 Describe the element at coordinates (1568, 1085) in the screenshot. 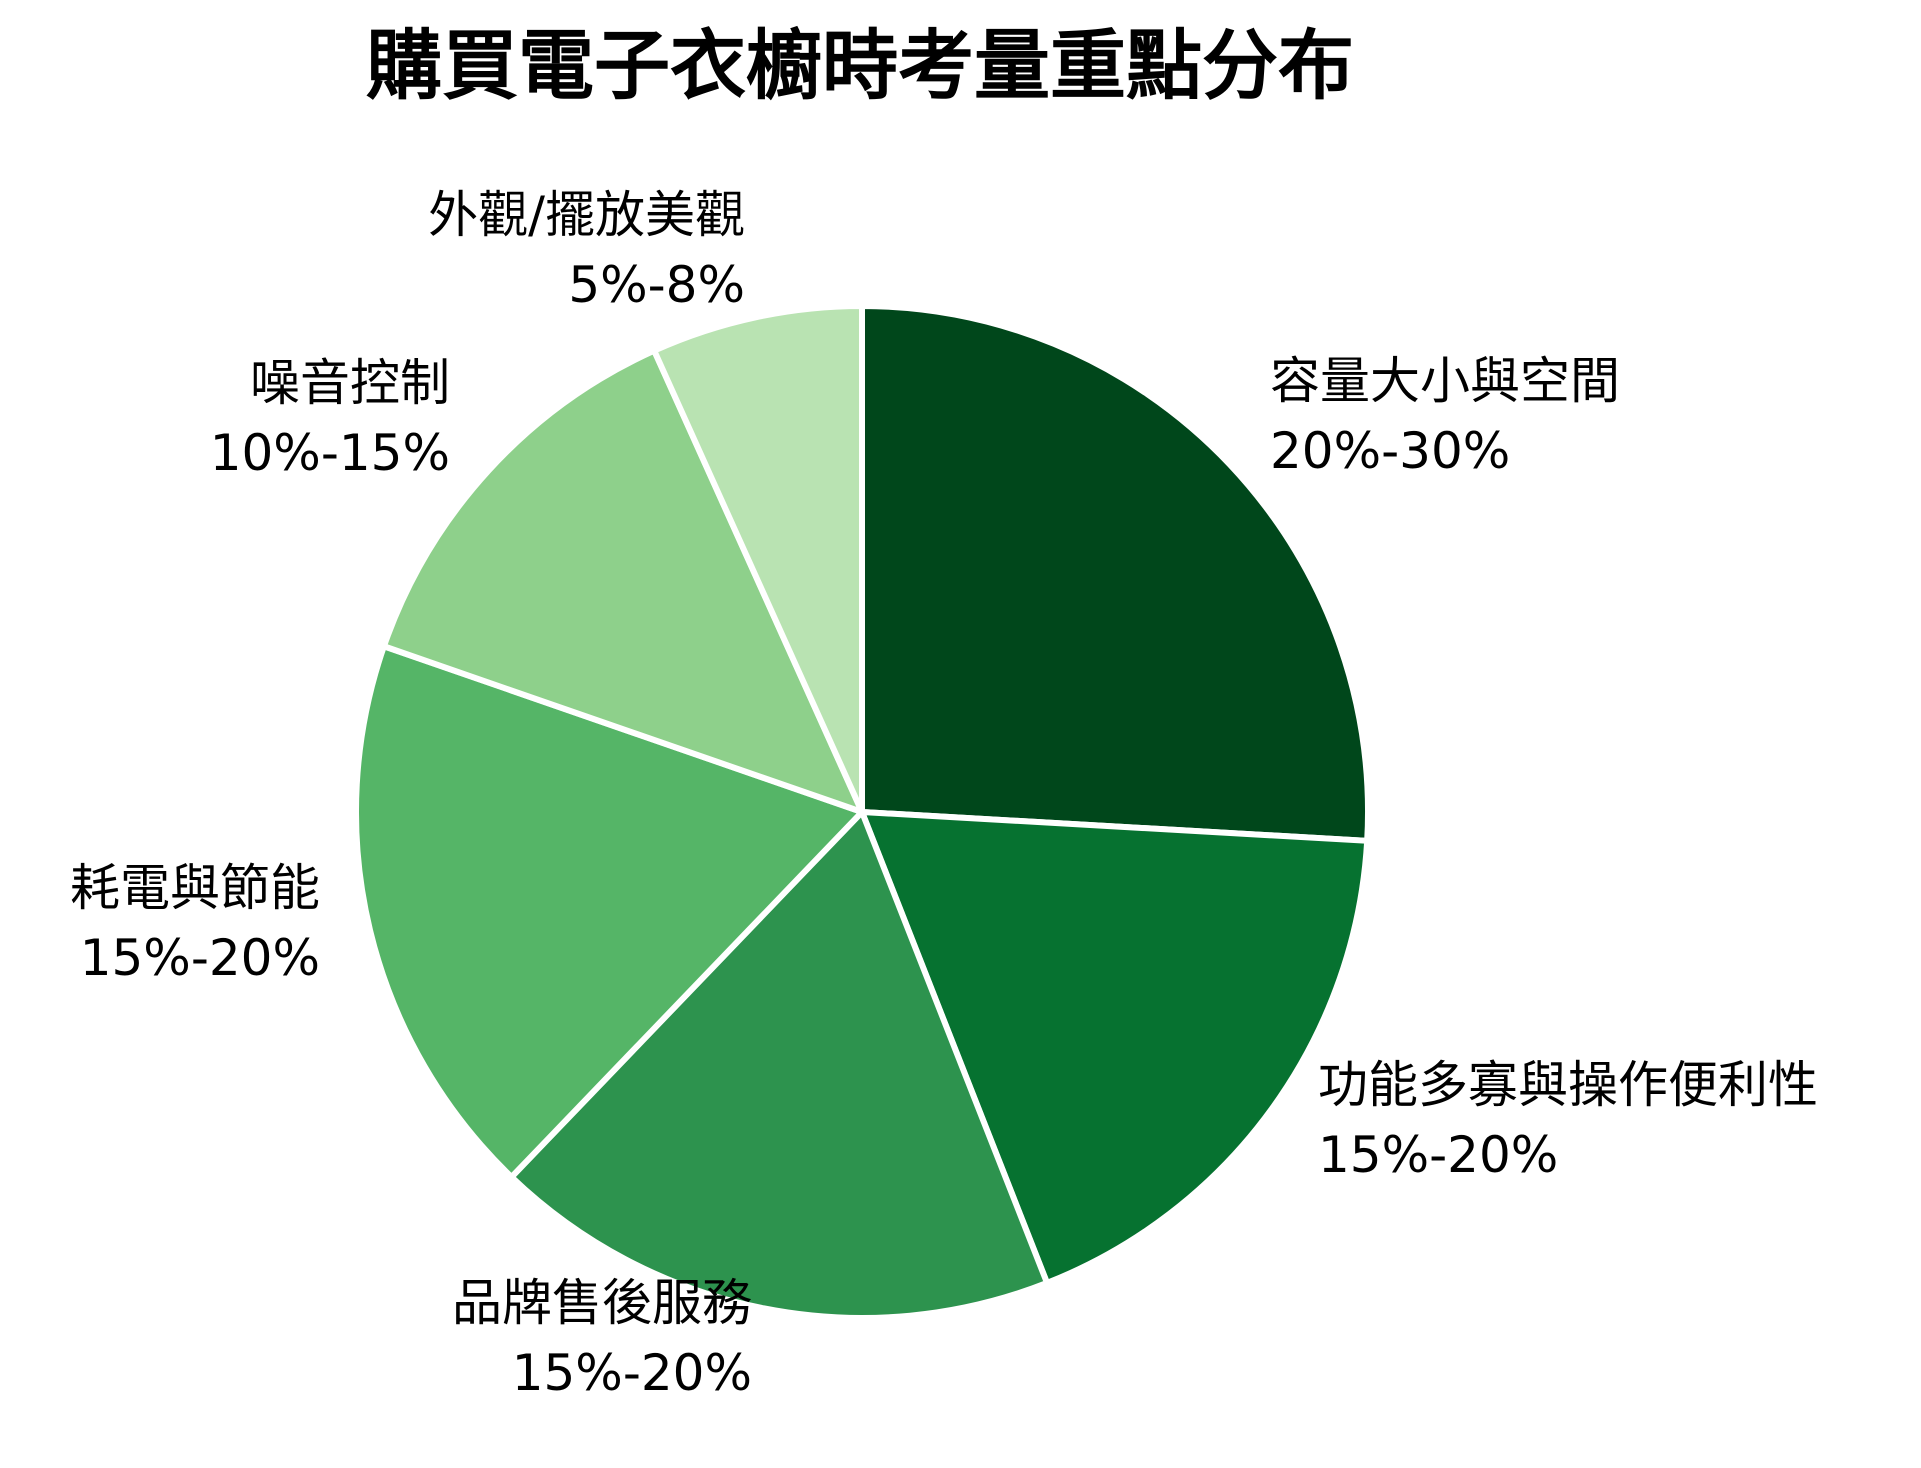

I see `slice-label-name-2: 功能多寡與操作便利性` at that location.